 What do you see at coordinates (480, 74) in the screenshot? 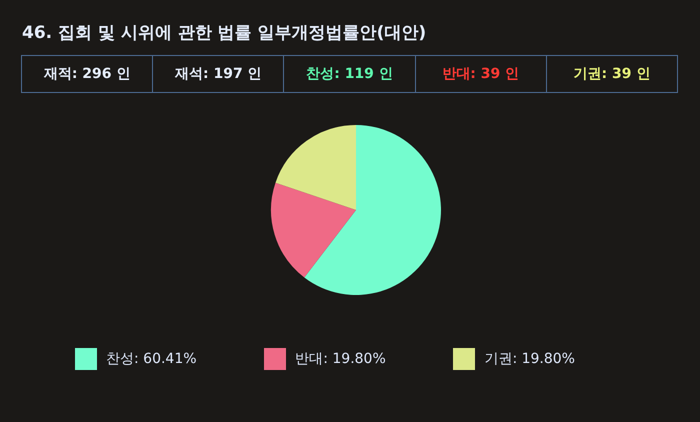
I see `text: 반대: 39 인` at bounding box center [480, 74].